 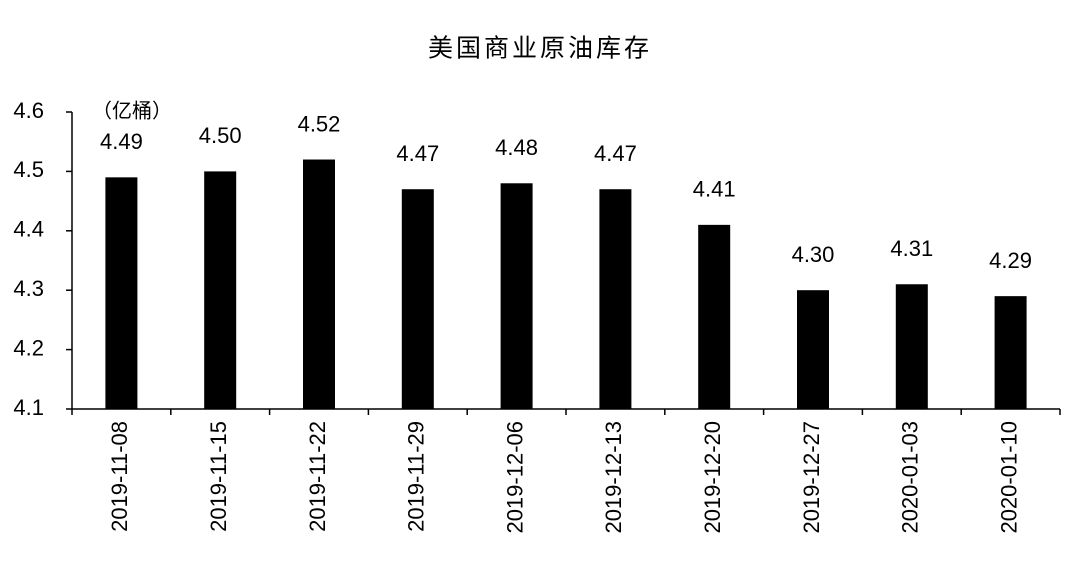 I want to click on y-tick-label: 4.4, so click(x=28, y=229).